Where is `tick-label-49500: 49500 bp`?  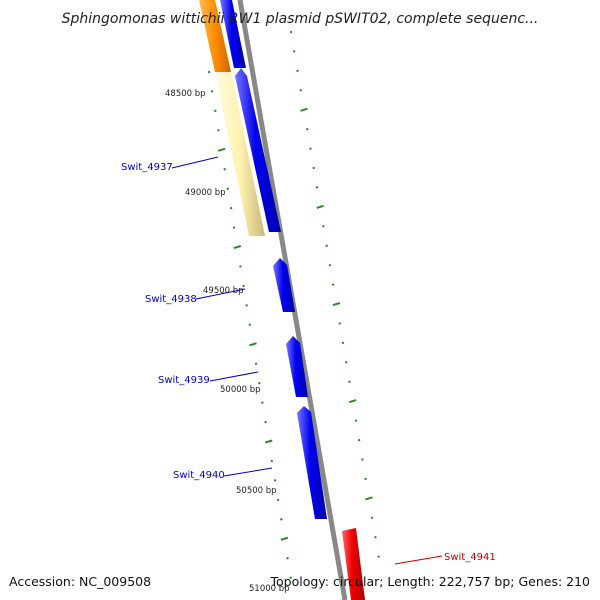
tick-label-49500: 49500 bp is located at coordinates (223, 291).